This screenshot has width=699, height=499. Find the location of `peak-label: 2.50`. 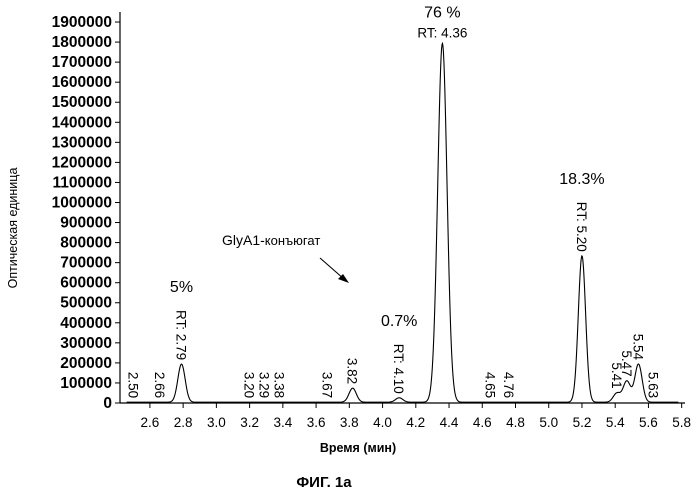

peak-label: 2.50 is located at coordinates (132, 385).